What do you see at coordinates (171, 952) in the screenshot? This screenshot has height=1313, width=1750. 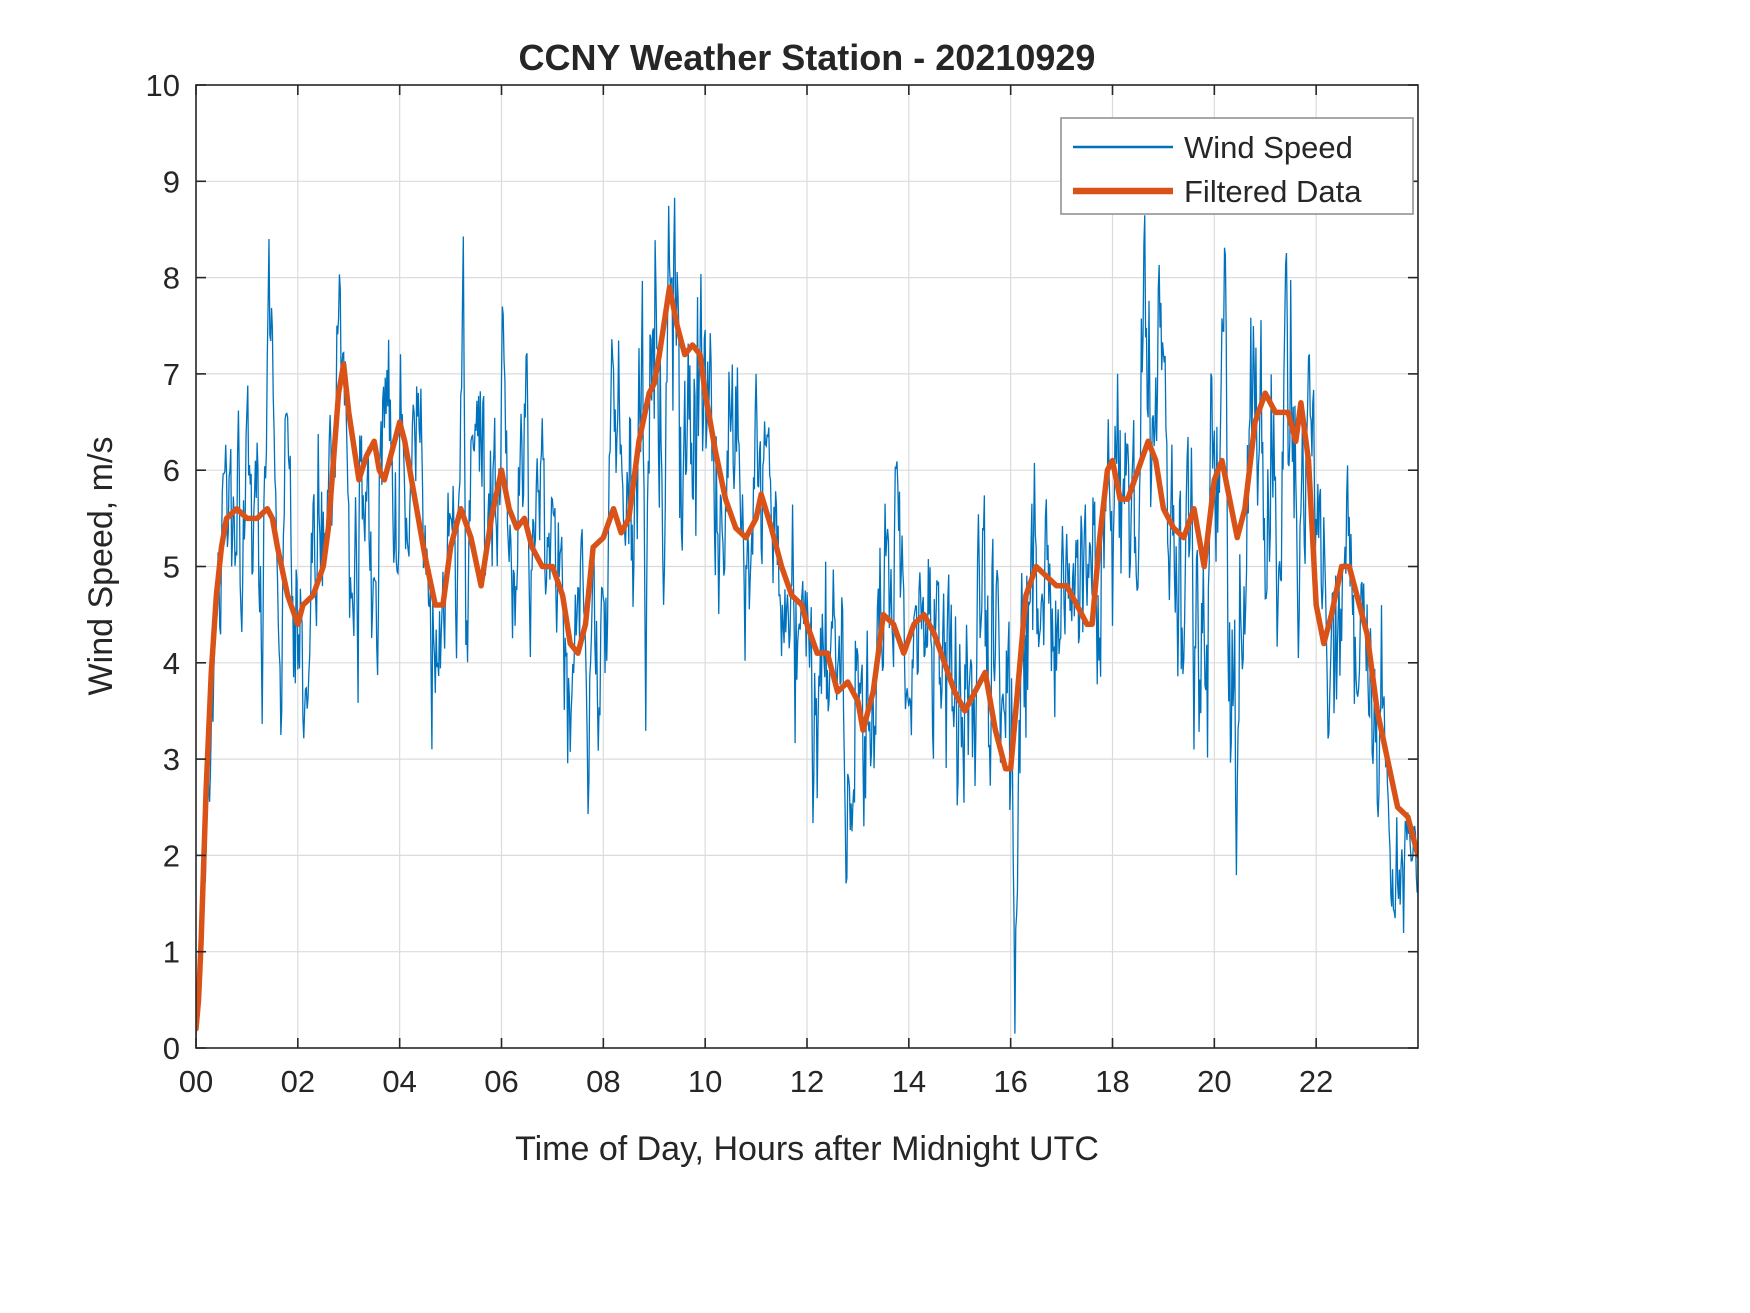 I see `y-tick-label: 1` at bounding box center [171, 952].